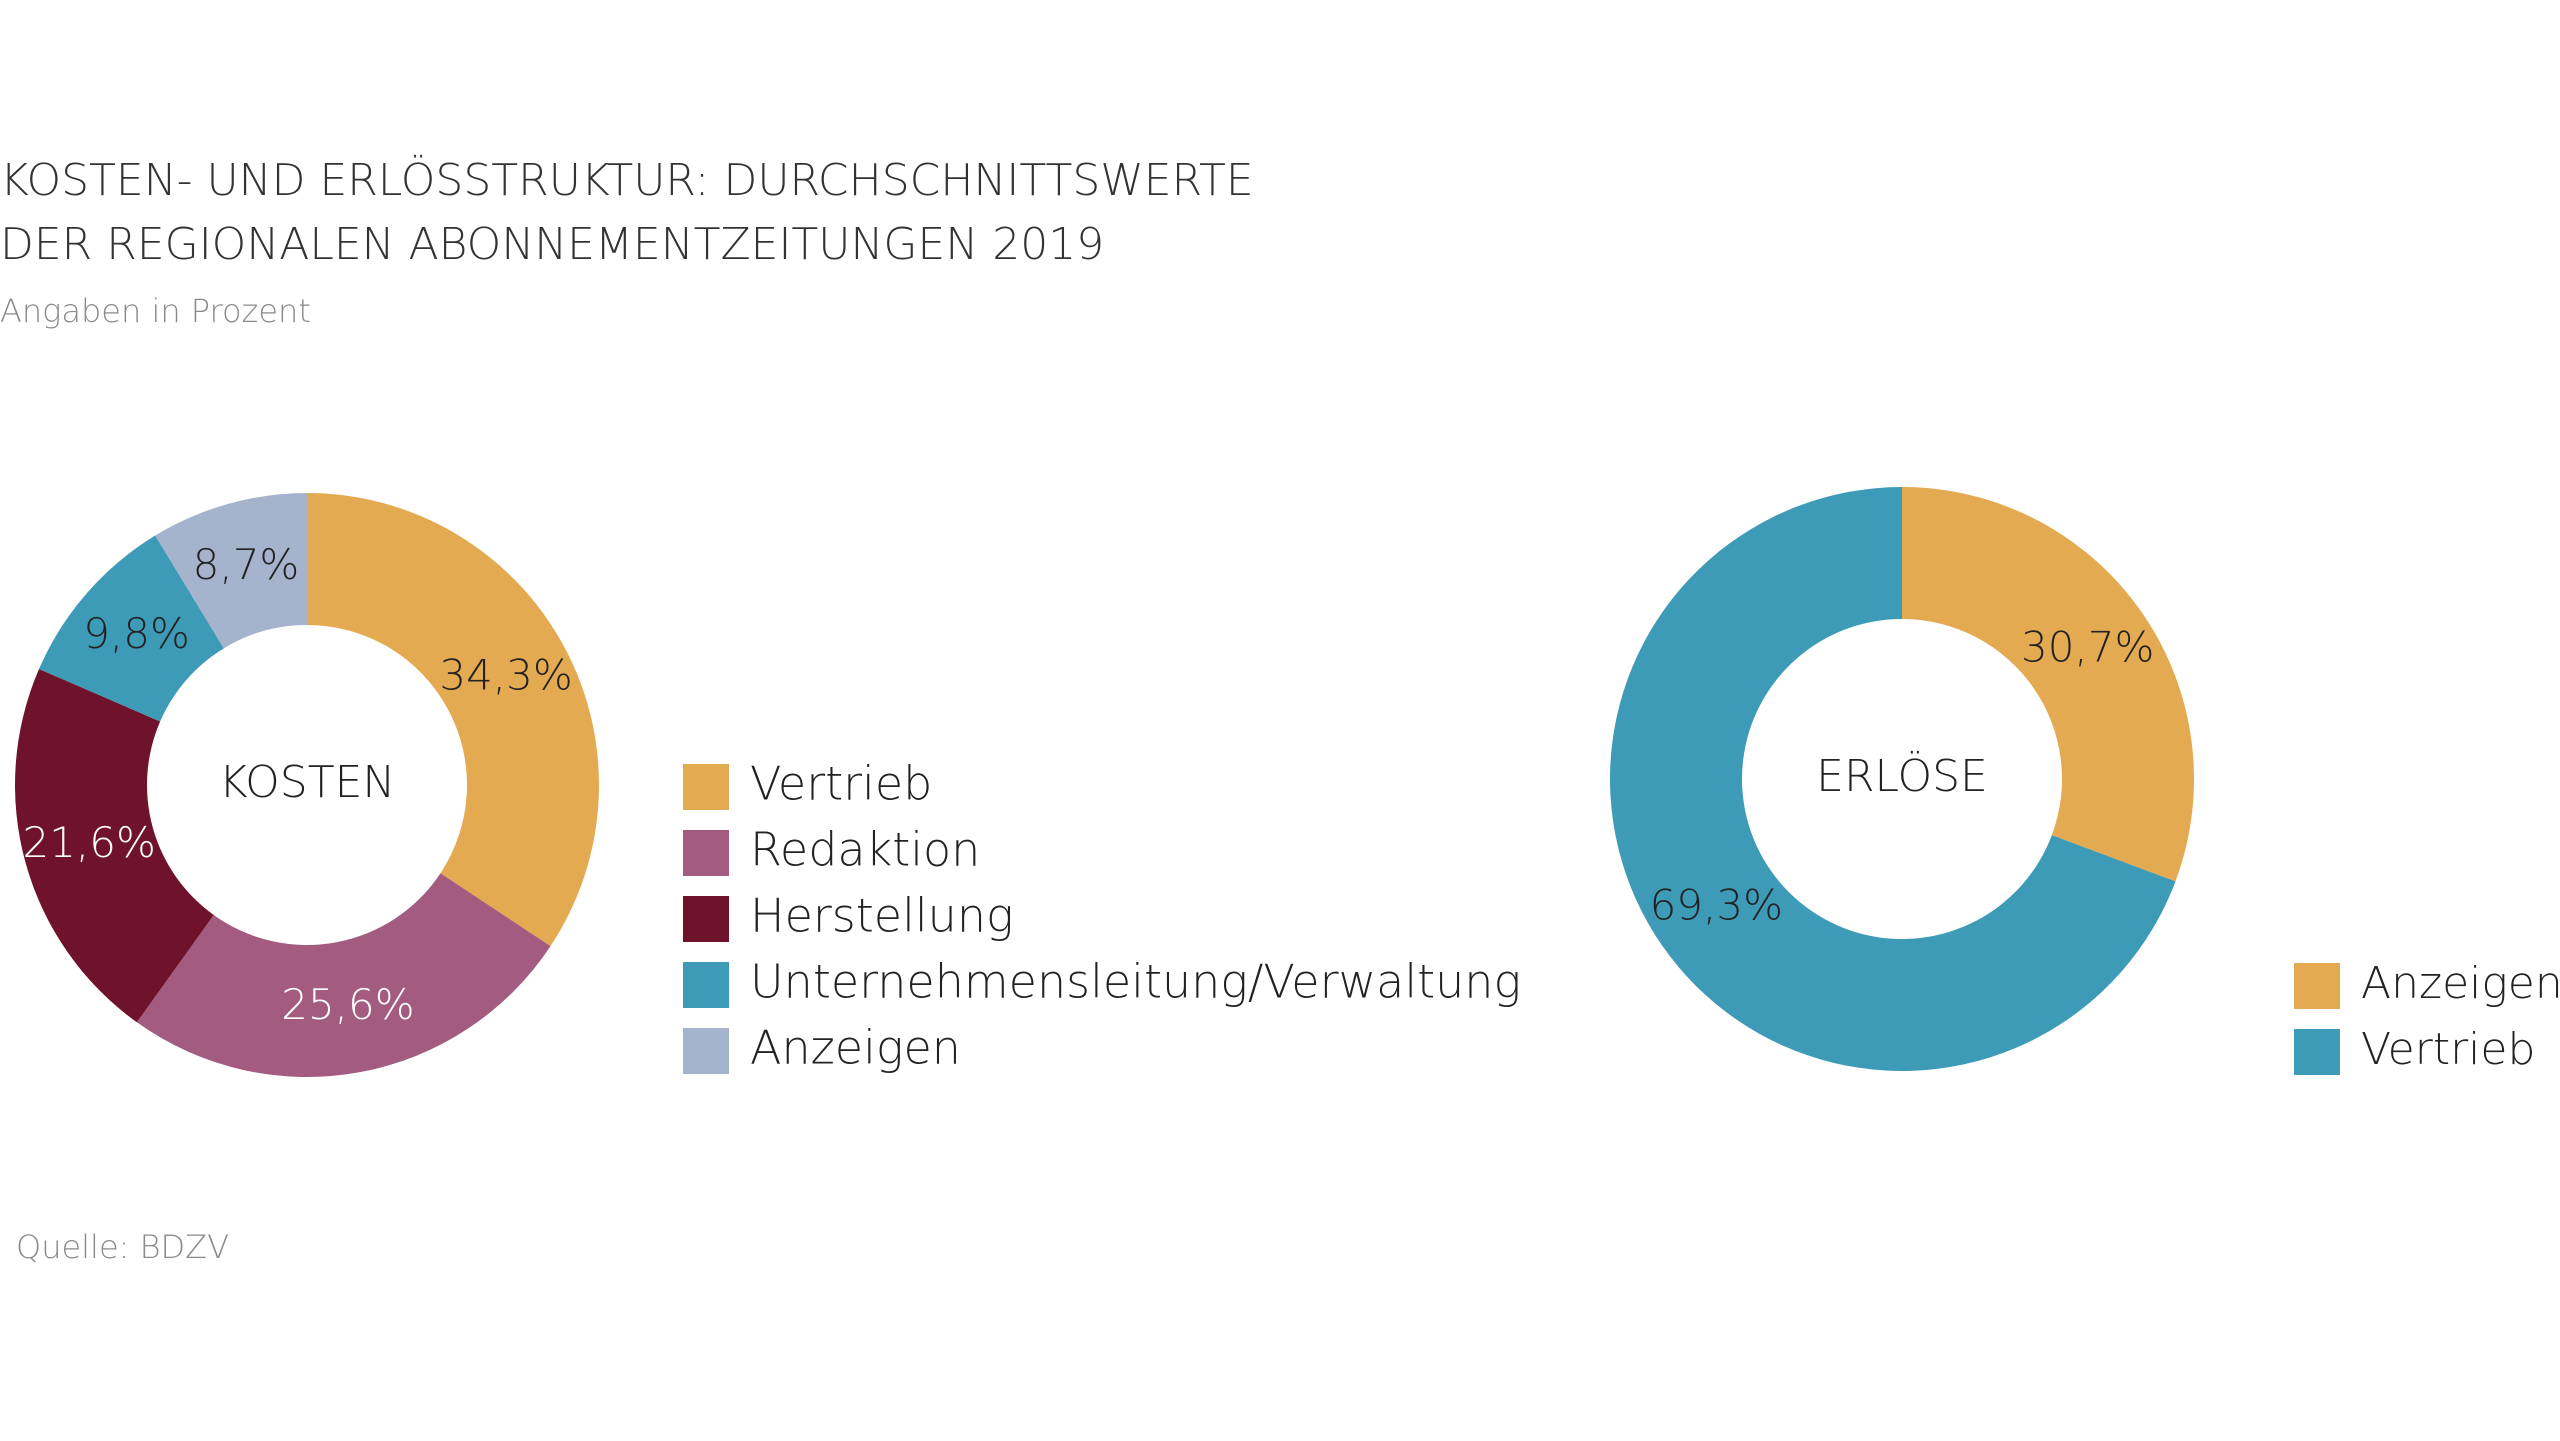  What do you see at coordinates (1135, 982) in the screenshot?
I see `legend-label: Unternehmensleitung/Verwaltung` at bounding box center [1135, 982].